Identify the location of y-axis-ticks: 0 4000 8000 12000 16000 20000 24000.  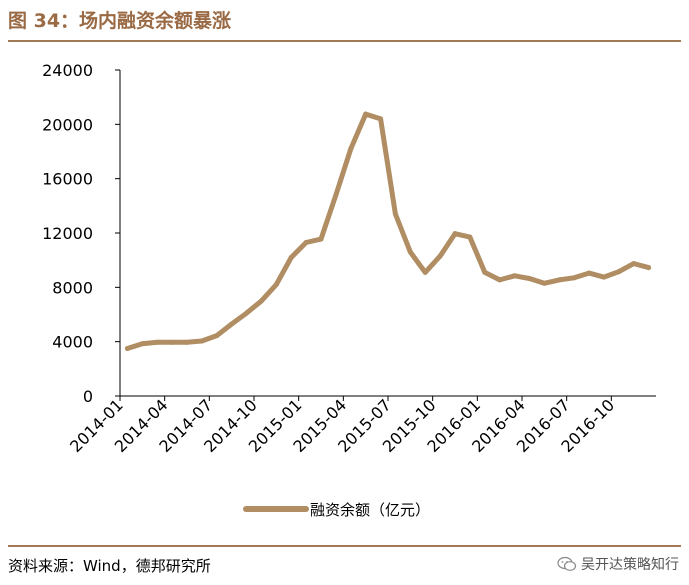
(81, 233).